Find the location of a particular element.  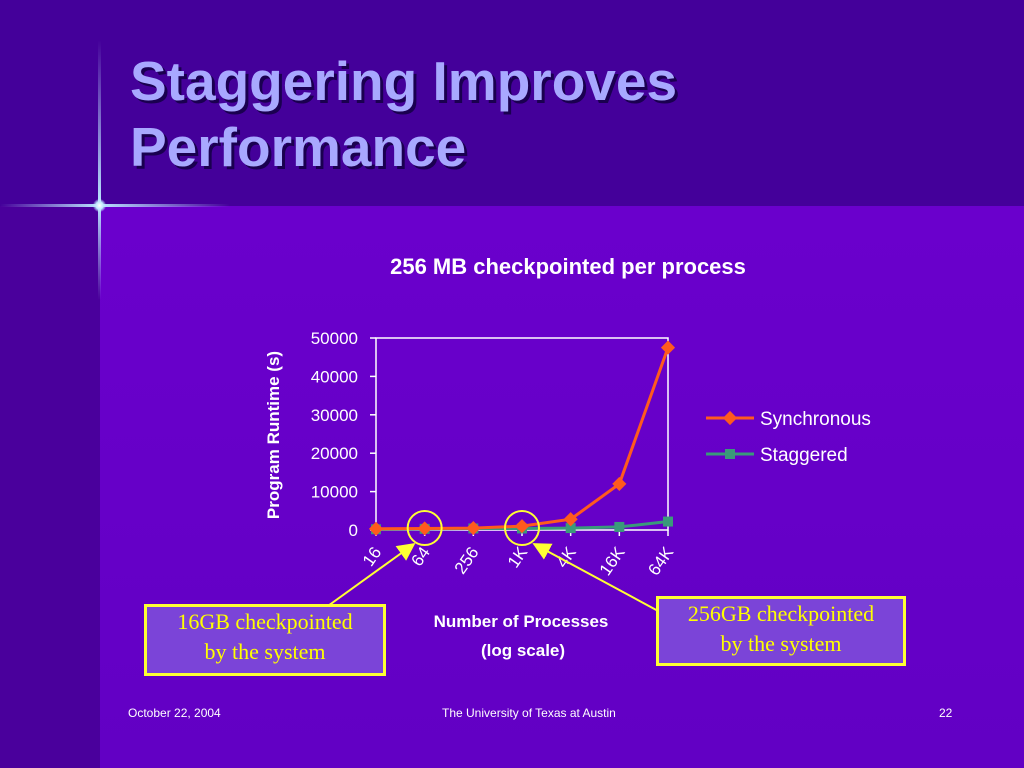

x-axis-ticks: 16 64 256 1K 4K 16K 64K is located at coordinates (518, 554).